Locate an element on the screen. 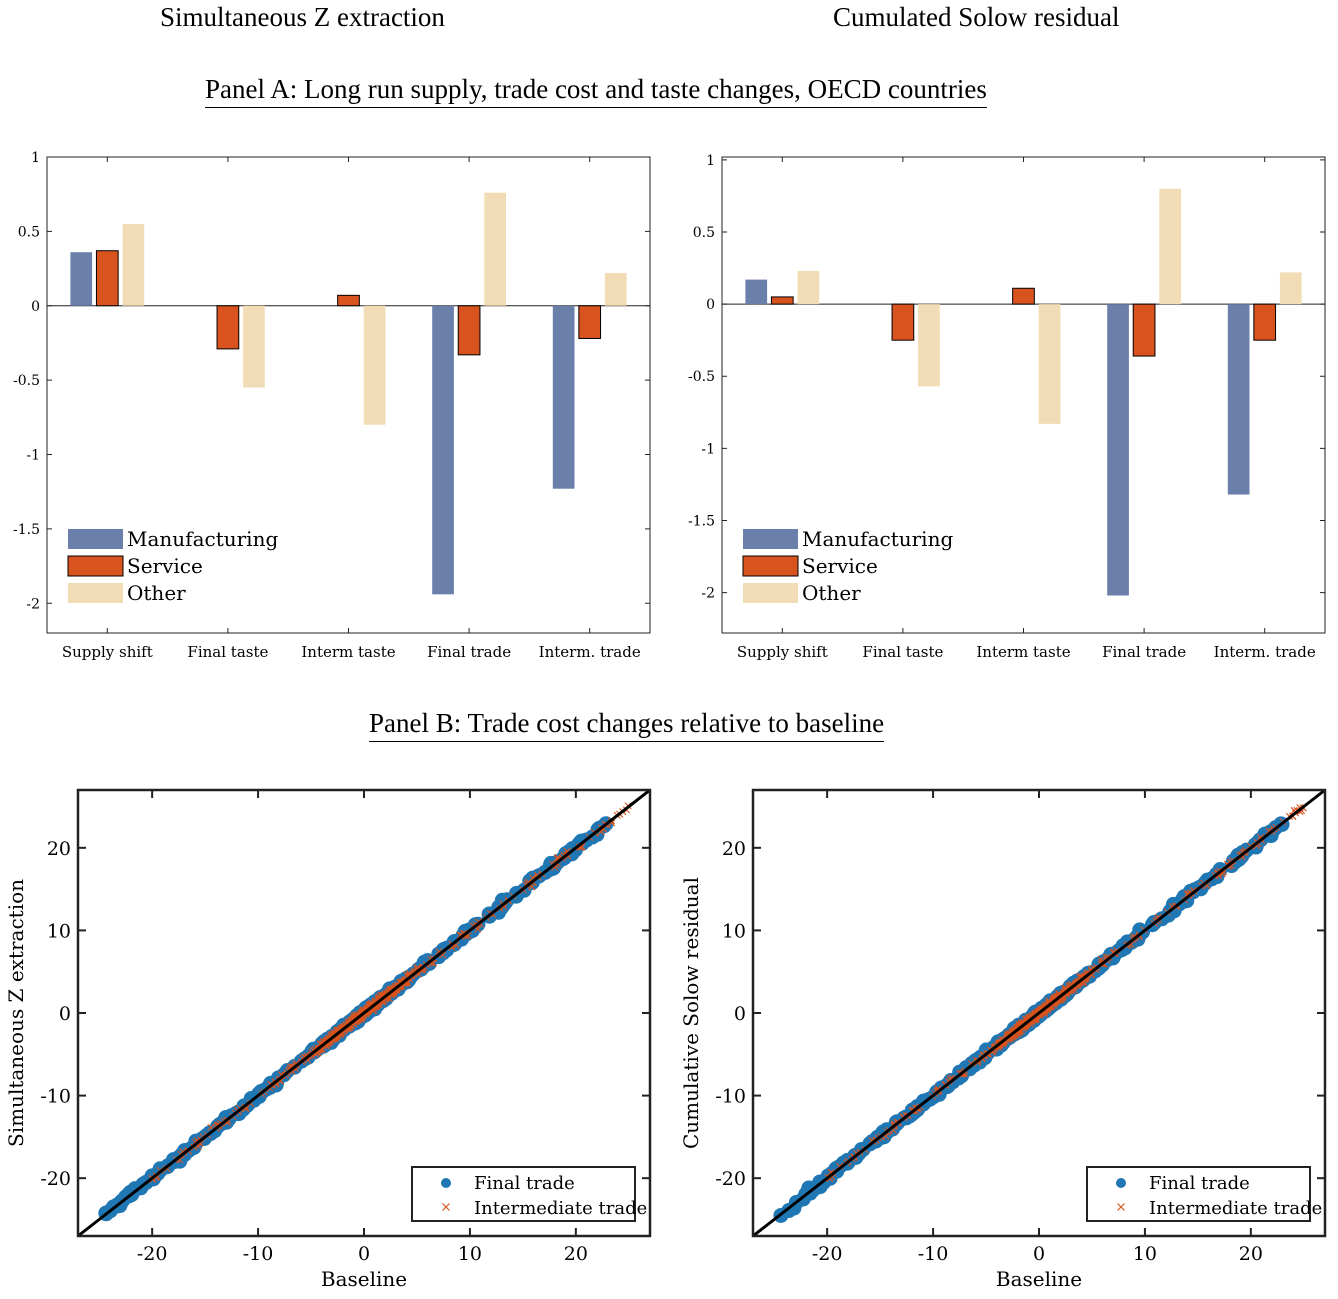  x-tick-label: Supply shift is located at coordinates (782, 652).